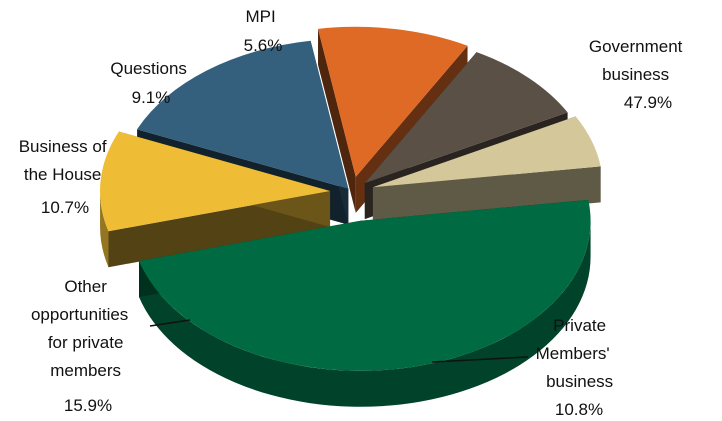  I want to click on slice-label-business-of-house: Business of the House 10.7%, so click(65, 177).